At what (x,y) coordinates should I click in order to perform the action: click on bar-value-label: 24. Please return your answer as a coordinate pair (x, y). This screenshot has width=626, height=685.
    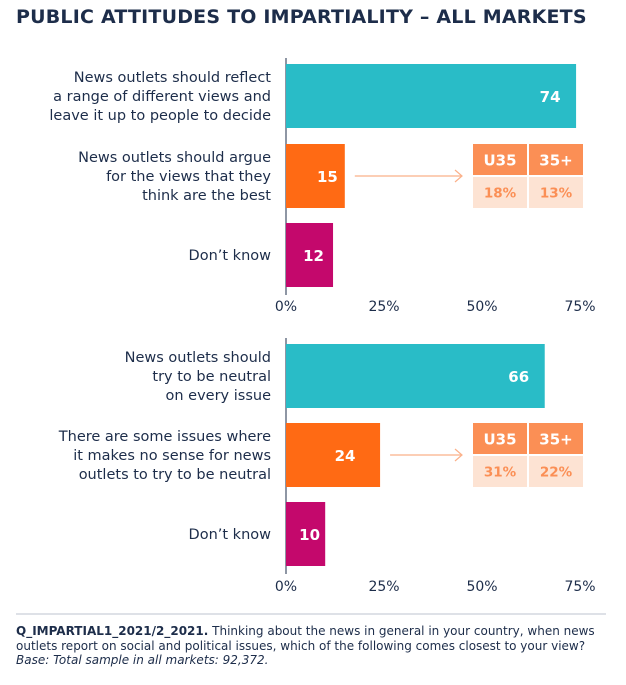
    Looking at the image, I should click on (345, 456).